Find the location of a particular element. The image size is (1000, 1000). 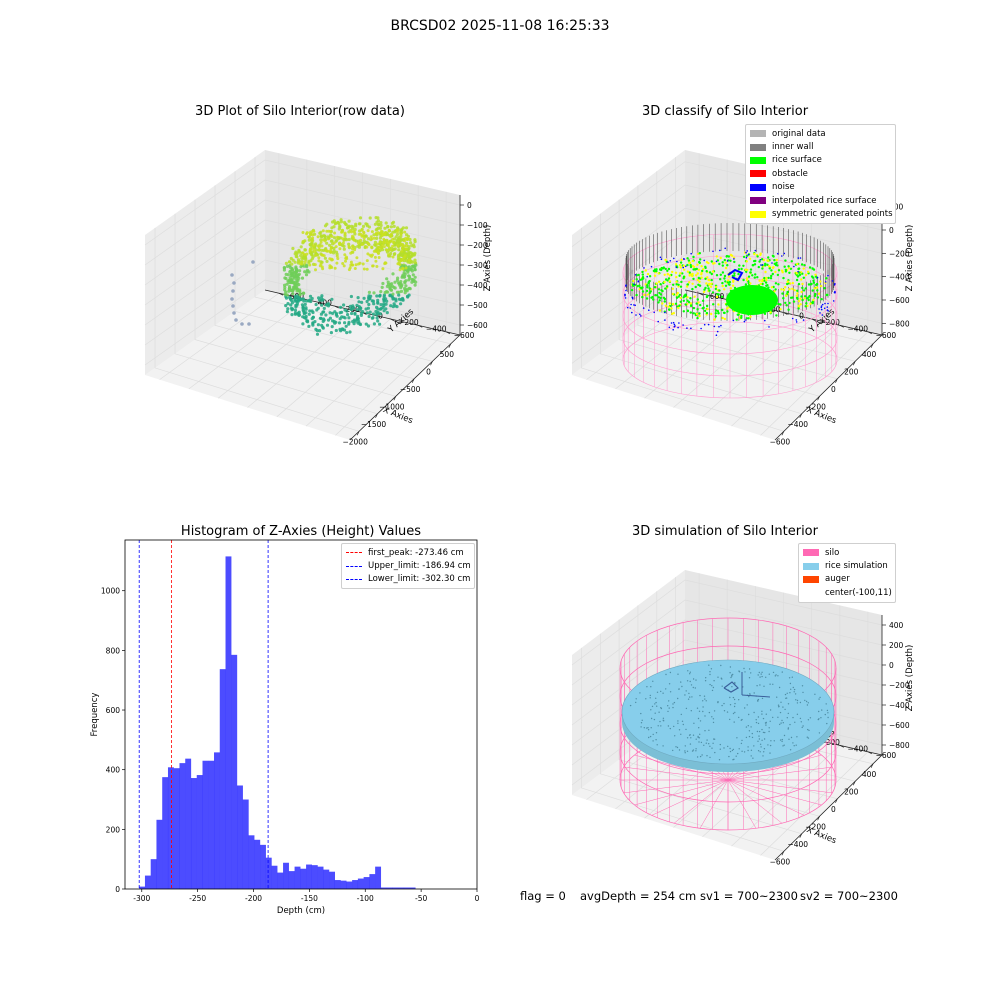

grid-line is located at coordinates (333, 266).